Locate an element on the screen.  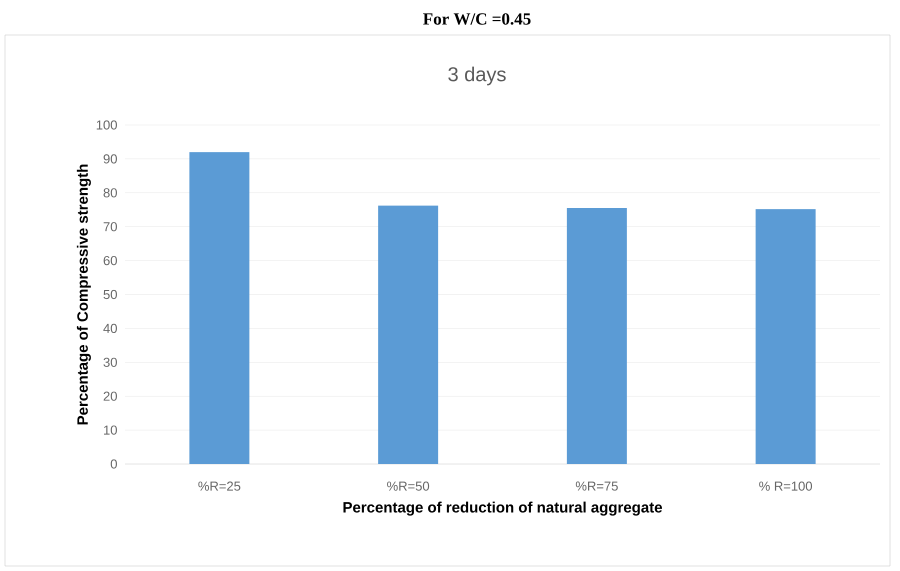
y-tick-label: 70 is located at coordinates (110, 227).